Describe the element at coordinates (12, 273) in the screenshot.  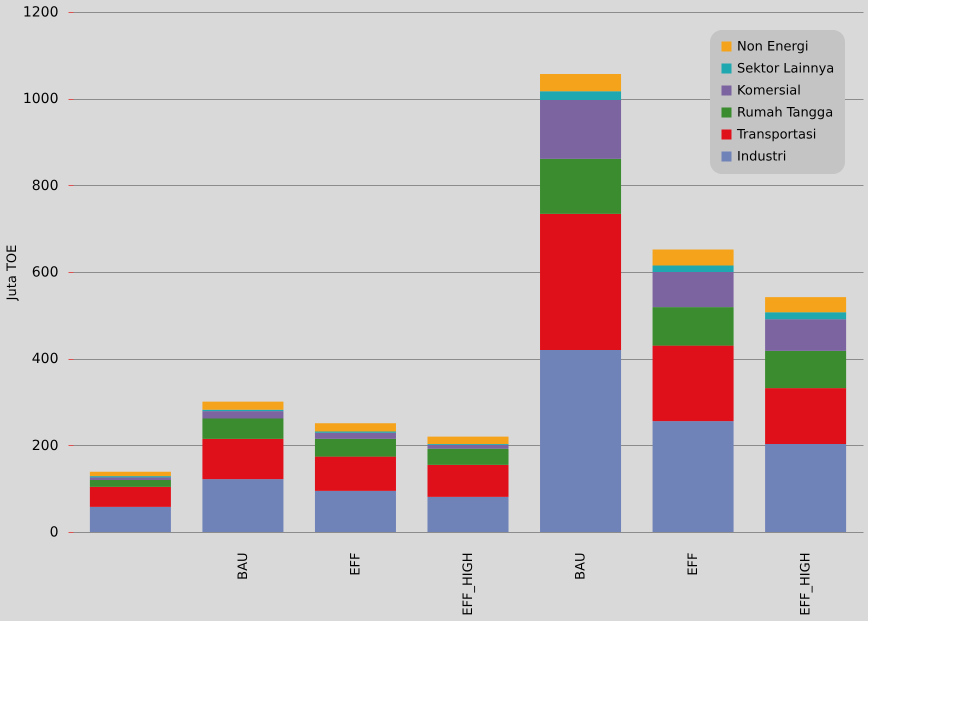
I see `y-axis-title: Juta TOE` at that location.